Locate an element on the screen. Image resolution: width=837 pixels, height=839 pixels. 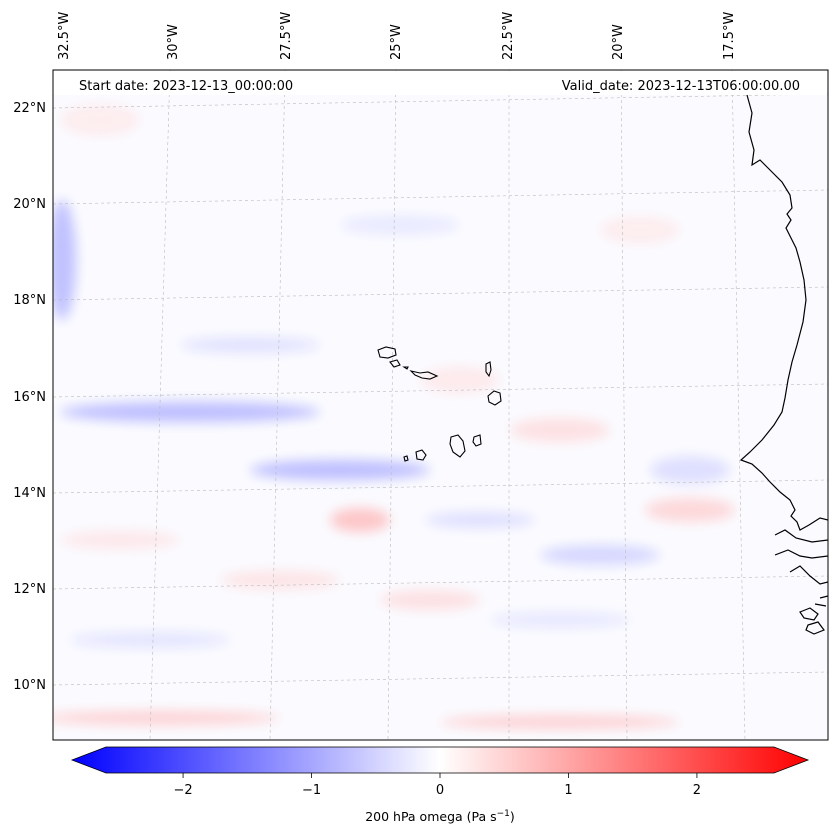
island-maio is located at coordinates (477, 440).